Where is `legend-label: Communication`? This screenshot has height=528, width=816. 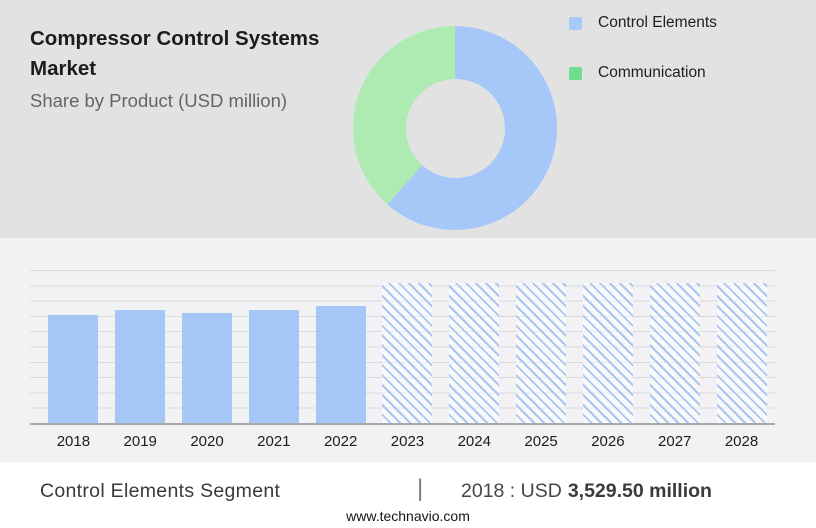
legend-label: Communication is located at coordinates (652, 72).